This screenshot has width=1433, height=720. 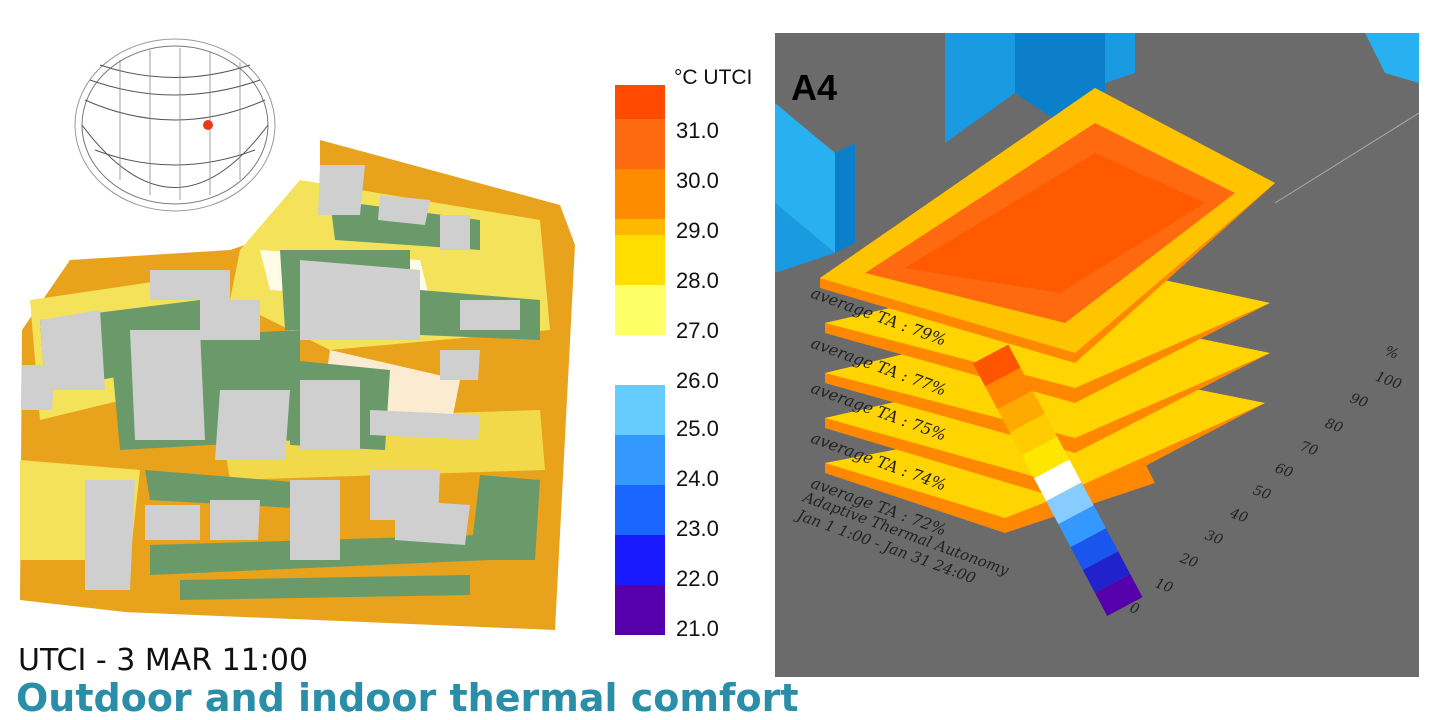 What do you see at coordinates (697, 330) in the screenshot?
I see `utci-tick-27: 27.0` at bounding box center [697, 330].